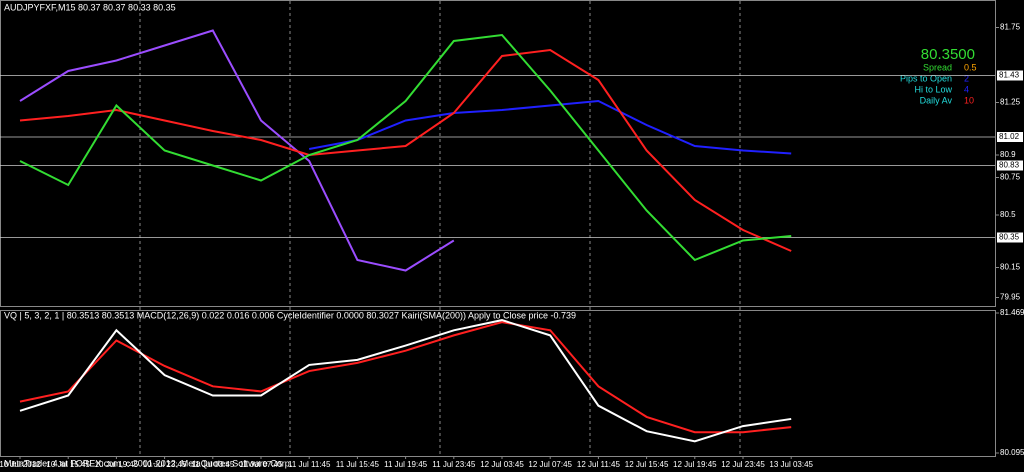 Image resolution: width=1024 pixels, height=472 pixels. What do you see at coordinates (966, 89) in the screenshot?
I see `info-value: 4` at bounding box center [966, 89].